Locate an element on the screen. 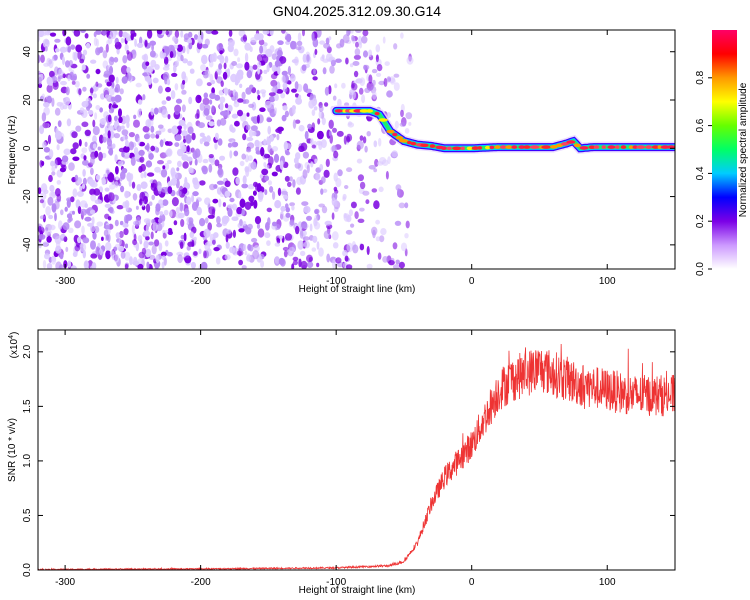 The image size is (750, 600). snr-x-tick-label: -300 is located at coordinates (65, 582).